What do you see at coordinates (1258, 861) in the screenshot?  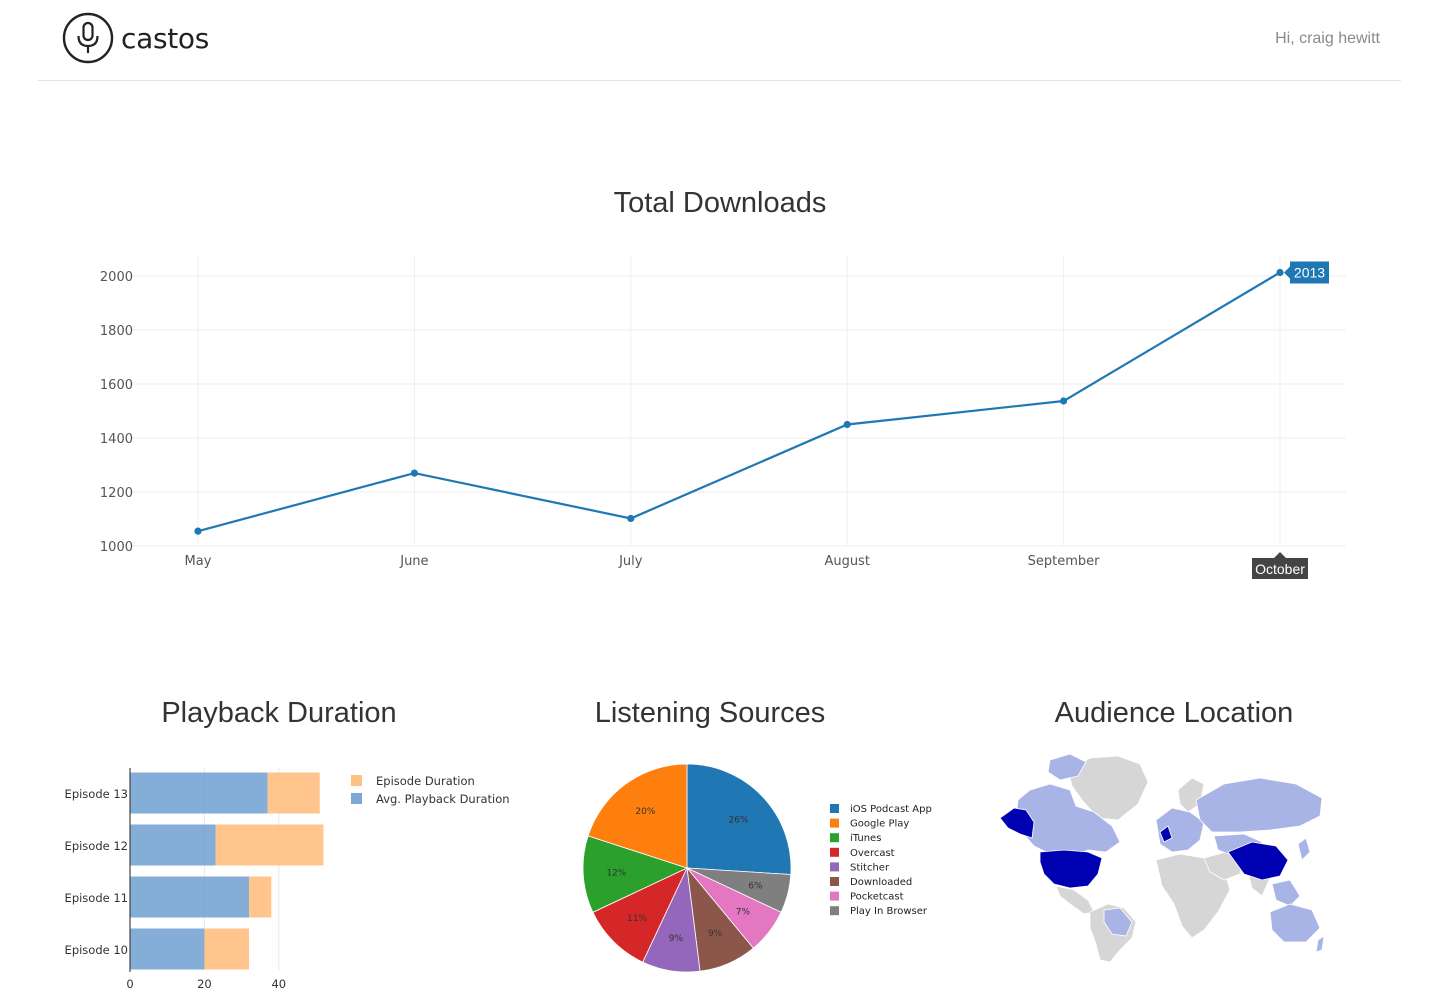 I see `map-china` at bounding box center [1258, 861].